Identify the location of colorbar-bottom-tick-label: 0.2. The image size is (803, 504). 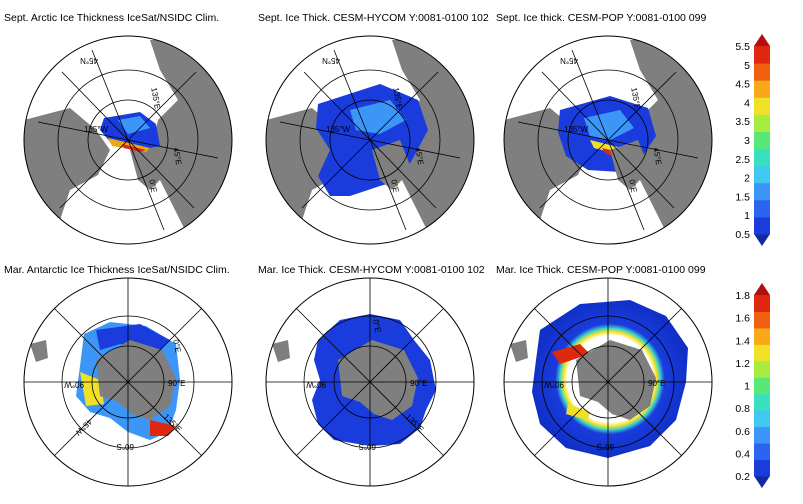
(742, 477).